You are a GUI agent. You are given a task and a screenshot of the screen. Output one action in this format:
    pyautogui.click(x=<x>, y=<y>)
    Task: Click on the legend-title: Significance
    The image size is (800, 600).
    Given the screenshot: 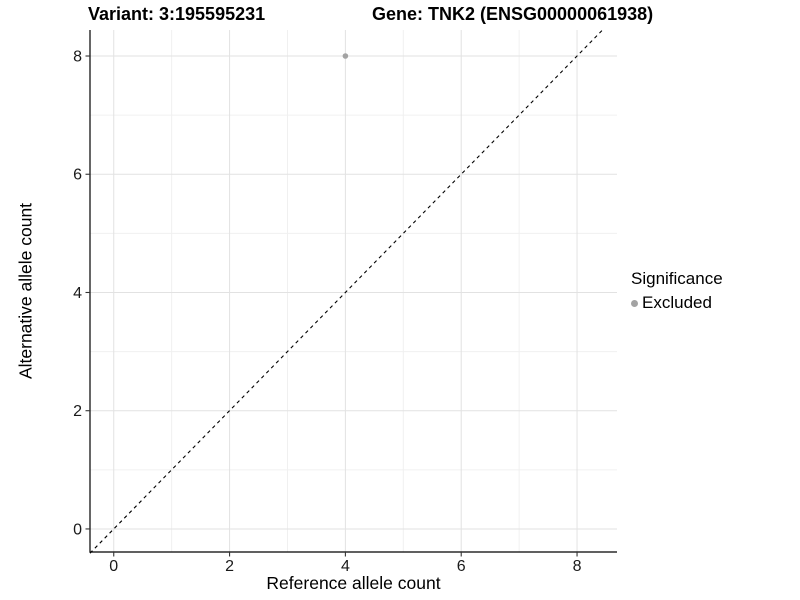 What is the action you would take?
    pyautogui.click(x=677, y=278)
    